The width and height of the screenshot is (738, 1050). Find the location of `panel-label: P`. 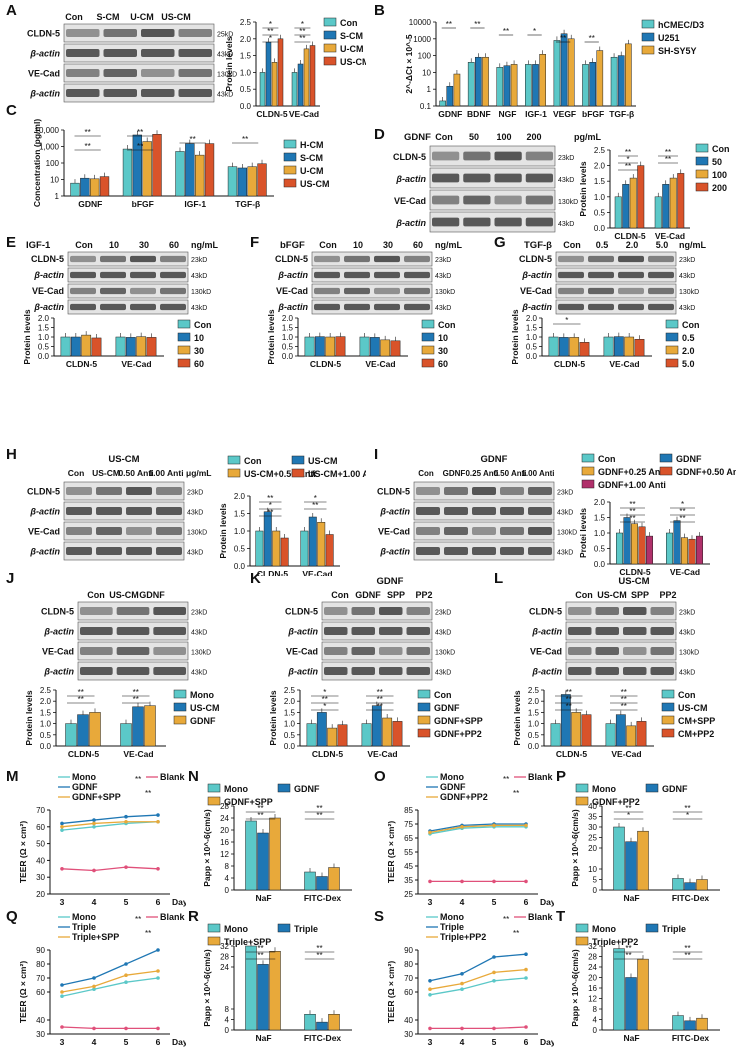

panel-label: P is located at coordinates (561, 776).